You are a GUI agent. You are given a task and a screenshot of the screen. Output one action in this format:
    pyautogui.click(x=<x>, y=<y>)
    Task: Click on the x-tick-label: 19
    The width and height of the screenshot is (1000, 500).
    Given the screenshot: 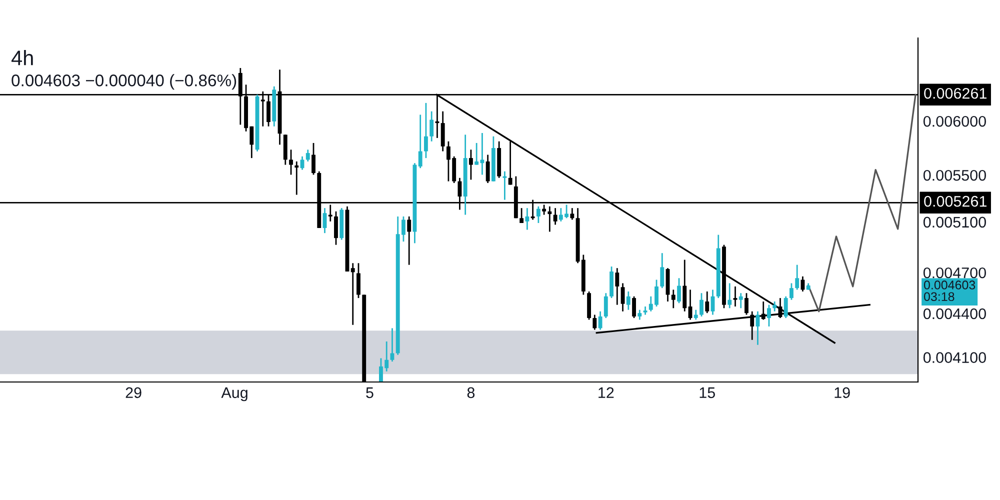 What is the action you would take?
    pyautogui.click(x=842, y=392)
    